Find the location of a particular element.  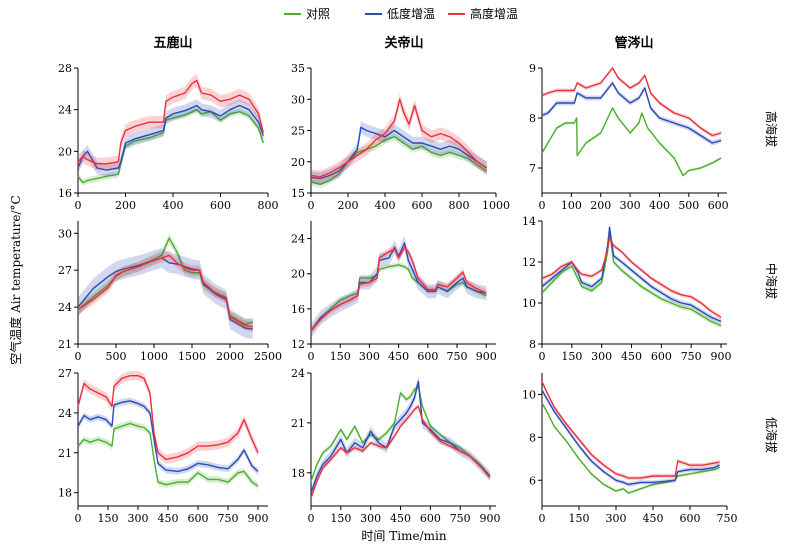

panel-3: 7 8 9 0 100 200 300 400 500 600 is located at coordinates (629, 137).